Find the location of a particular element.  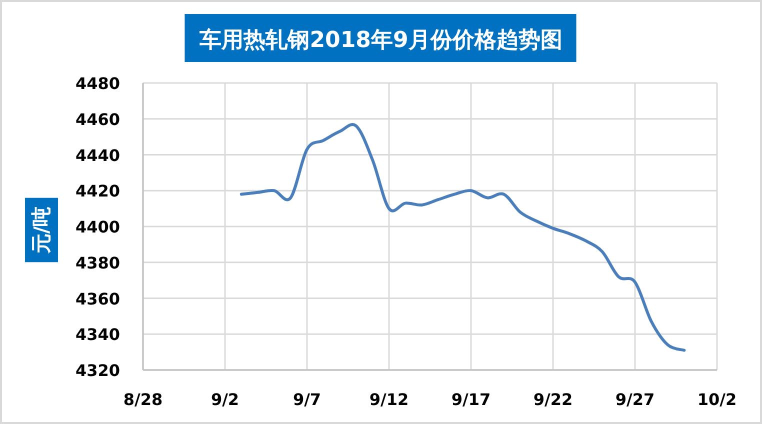

x-tick-label: 10/2 is located at coordinates (717, 399).